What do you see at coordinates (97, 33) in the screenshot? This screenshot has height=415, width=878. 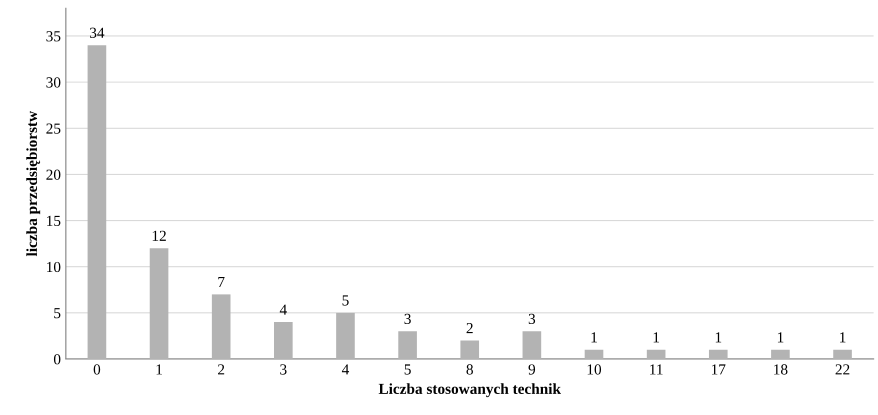 I see `data-label: 34` at bounding box center [97, 33].